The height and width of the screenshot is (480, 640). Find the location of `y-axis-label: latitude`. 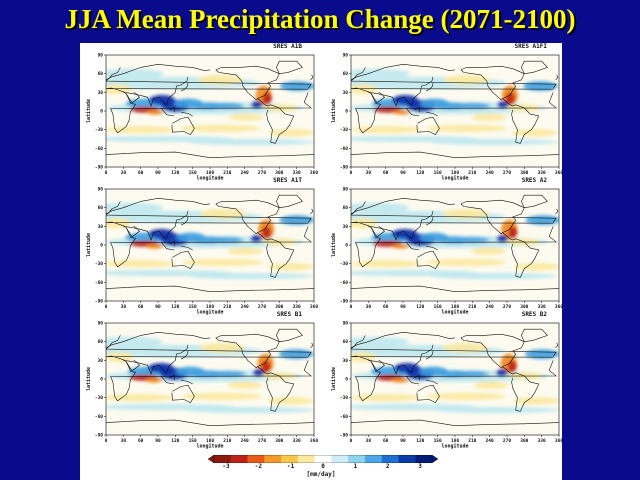

y-axis-label: latitude is located at coordinates (89, 379).